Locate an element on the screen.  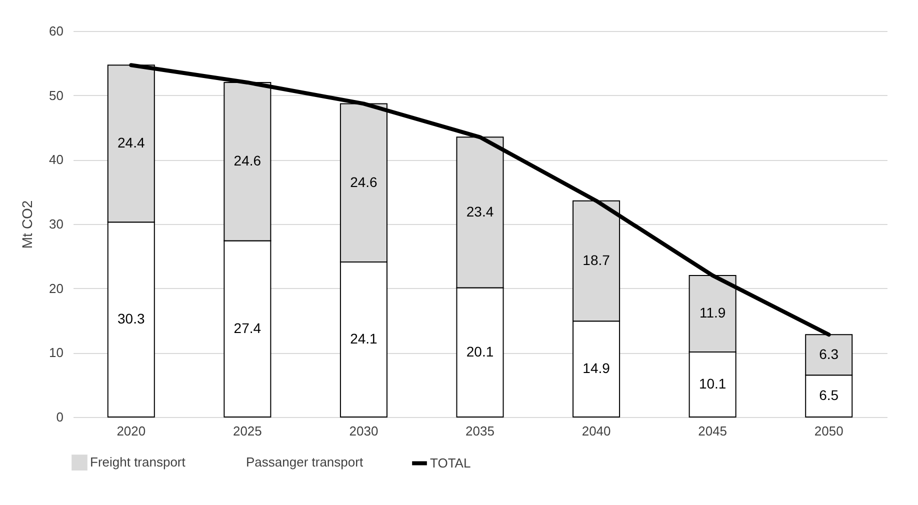
x-tick-label: 2040 is located at coordinates (596, 431).